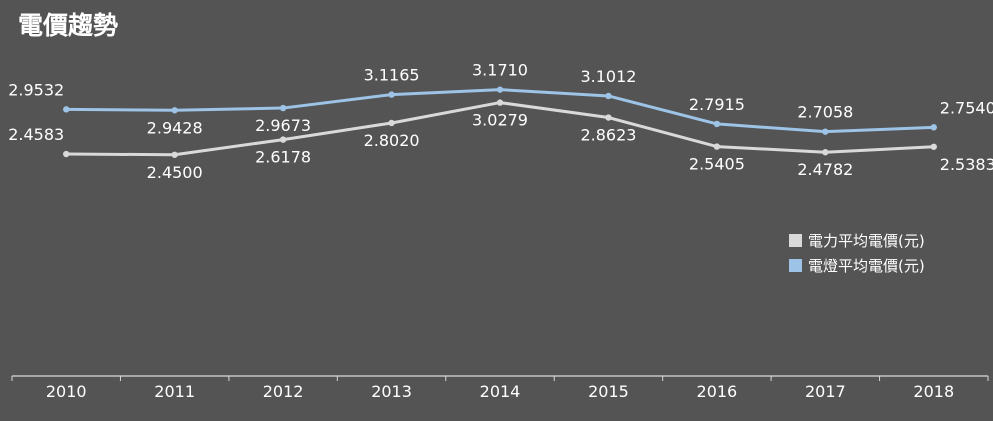  I want to click on data-label: 2.9428, so click(175, 127).